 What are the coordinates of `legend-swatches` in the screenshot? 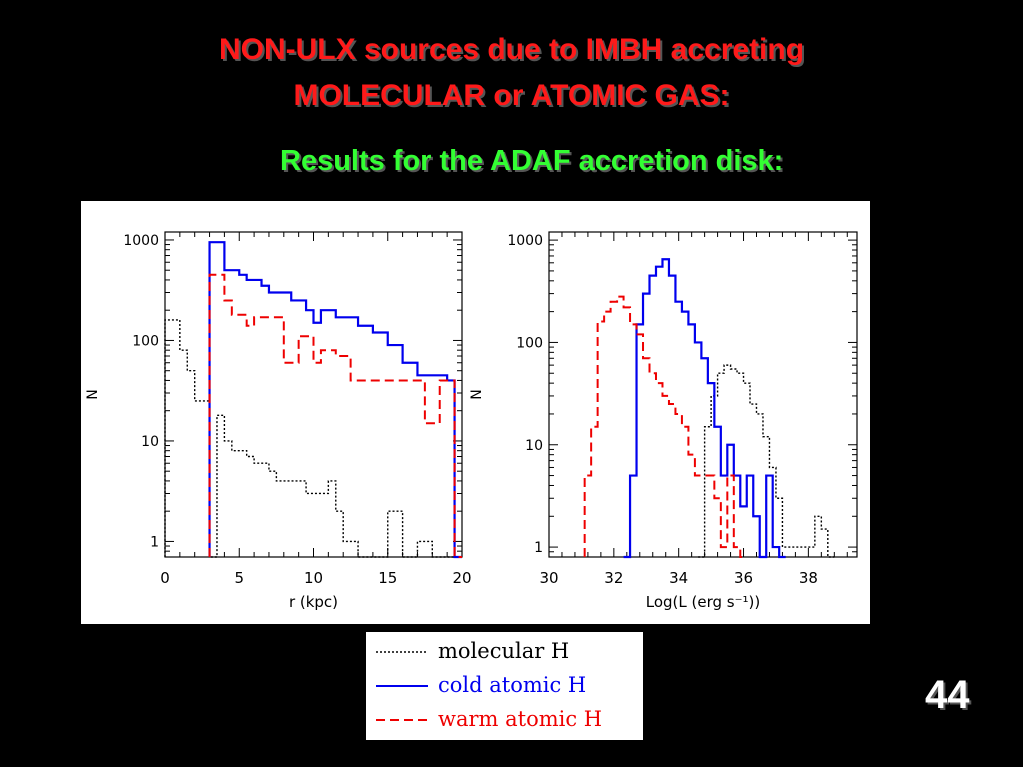 It's located at (402, 686).